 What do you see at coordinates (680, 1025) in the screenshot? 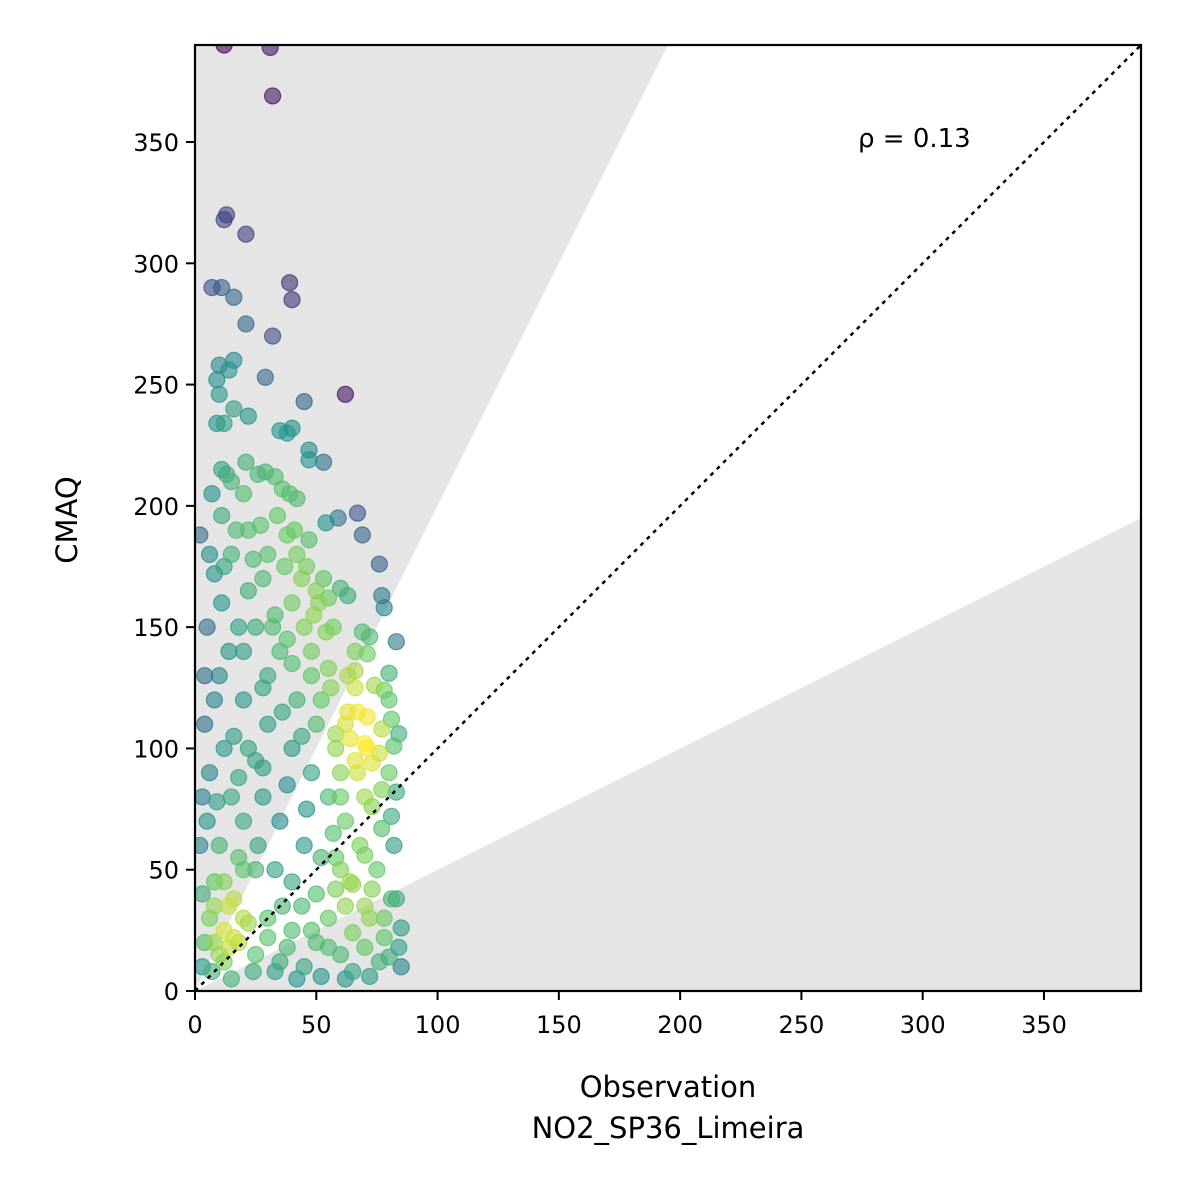
I see `x-tick-label: 200` at bounding box center [680, 1025].